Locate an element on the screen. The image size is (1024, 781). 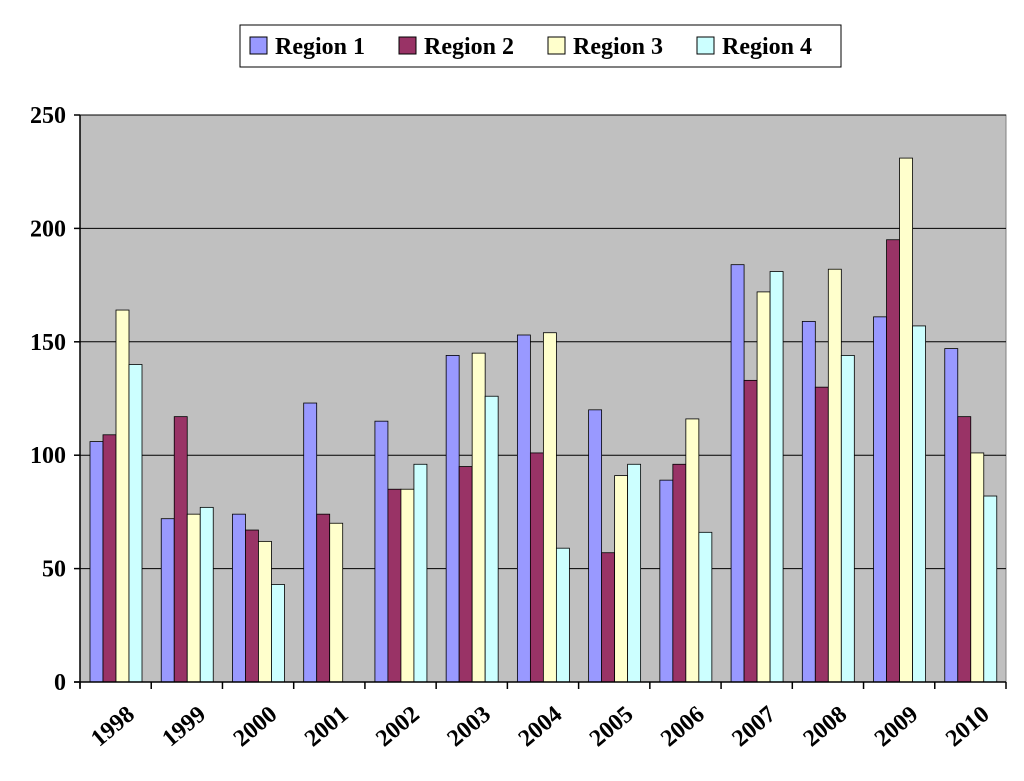
legend-label-region-4: Region 4 is located at coordinates (767, 47).